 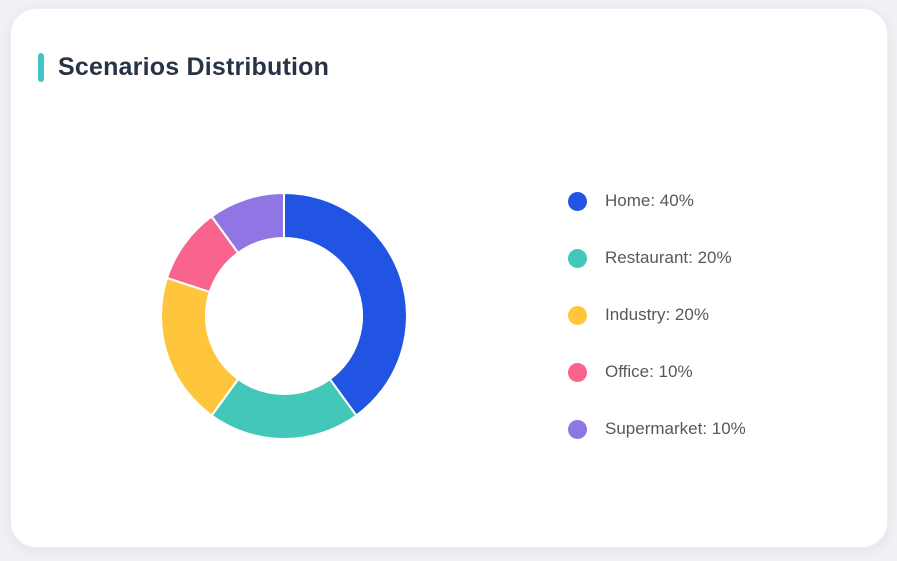 What do you see at coordinates (649, 371) in the screenshot?
I see `legend-label: Office: 10%` at bounding box center [649, 371].